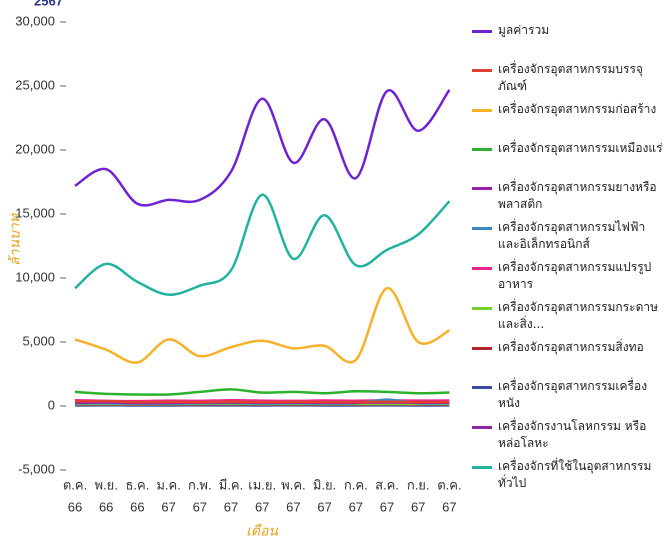 The height and width of the screenshot is (538, 668). Describe the element at coordinates (35, 276) in the screenshot. I see `y-tick-label: 10,000` at that location.